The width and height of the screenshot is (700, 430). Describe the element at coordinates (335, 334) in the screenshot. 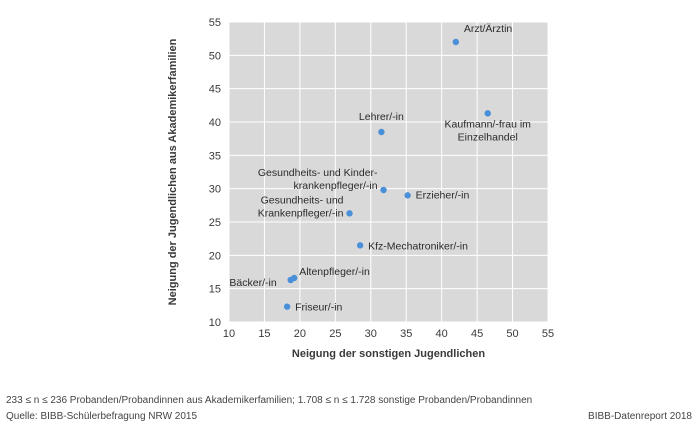

I see `x-tick-label: 25` at that location.